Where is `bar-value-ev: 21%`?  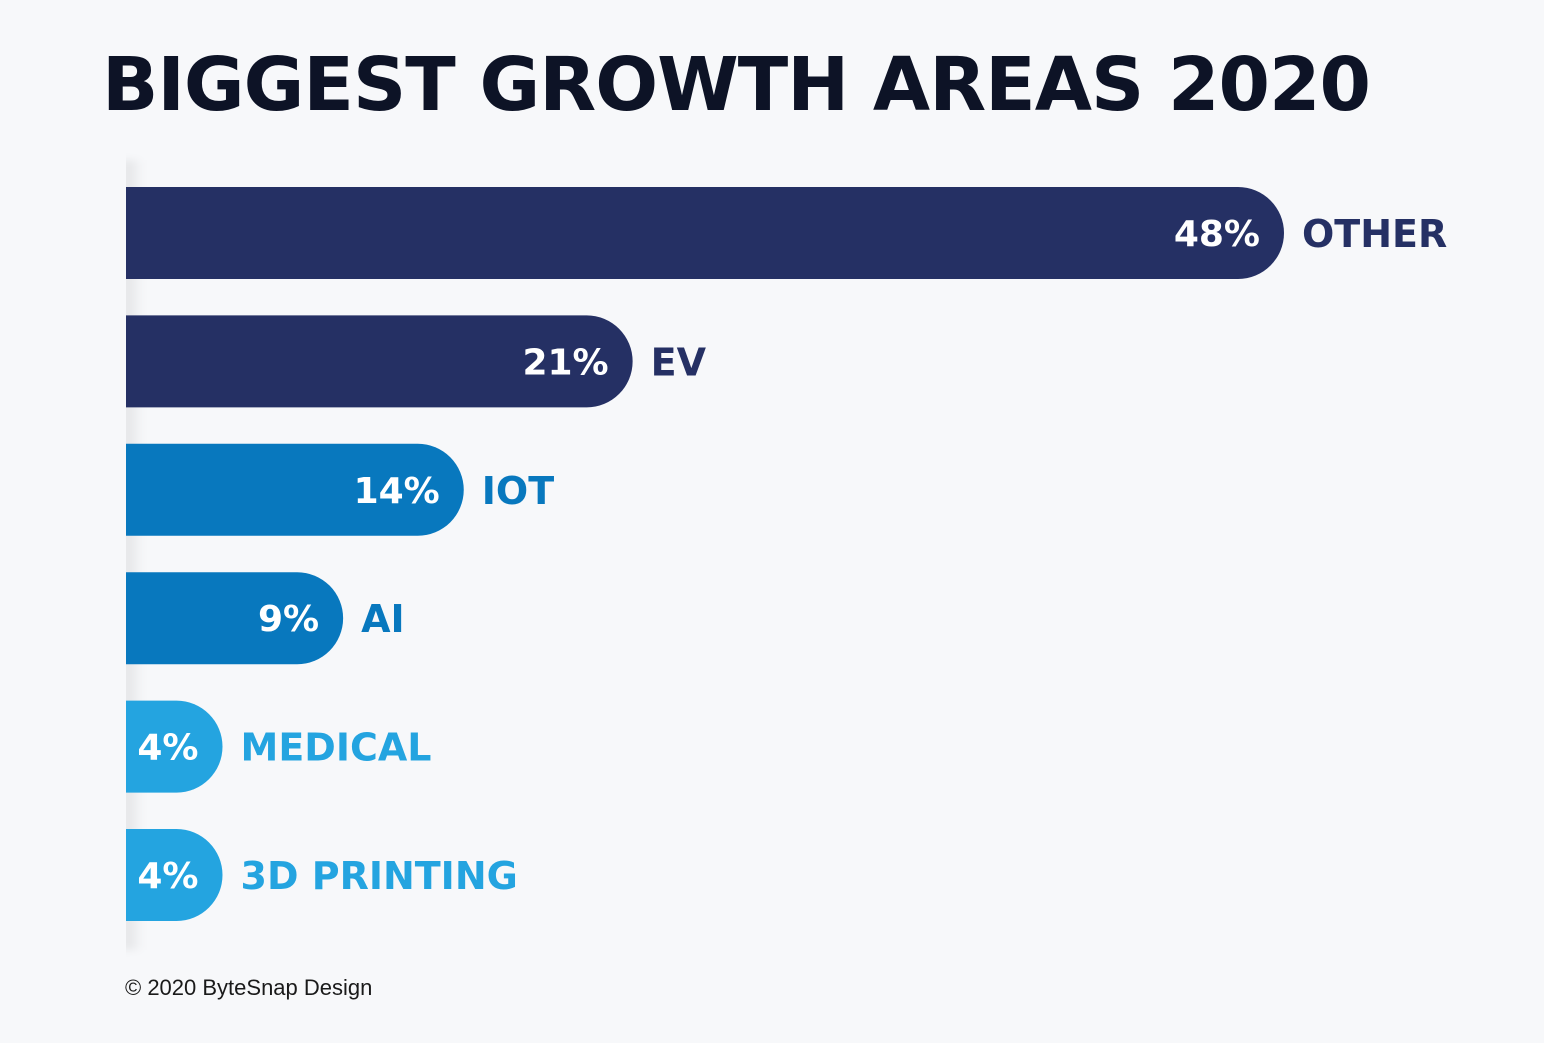 bar-value-ev: 21% is located at coordinates (565, 362).